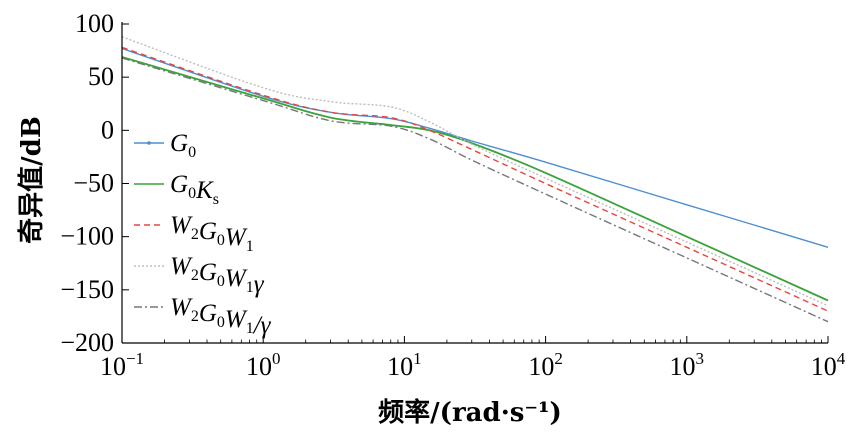 The height and width of the screenshot is (436, 860). Describe the element at coordinates (94, 23) in the screenshot. I see `y-tick-label: 100` at that location.